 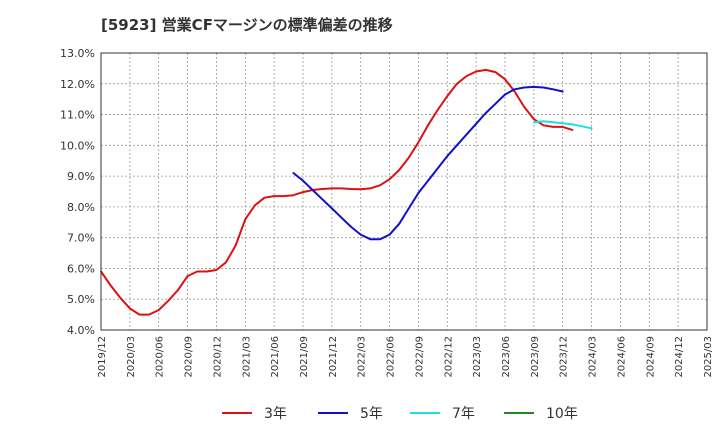 I want to click on legend: 3年 5年 7年 10年, so click(x=400, y=414).